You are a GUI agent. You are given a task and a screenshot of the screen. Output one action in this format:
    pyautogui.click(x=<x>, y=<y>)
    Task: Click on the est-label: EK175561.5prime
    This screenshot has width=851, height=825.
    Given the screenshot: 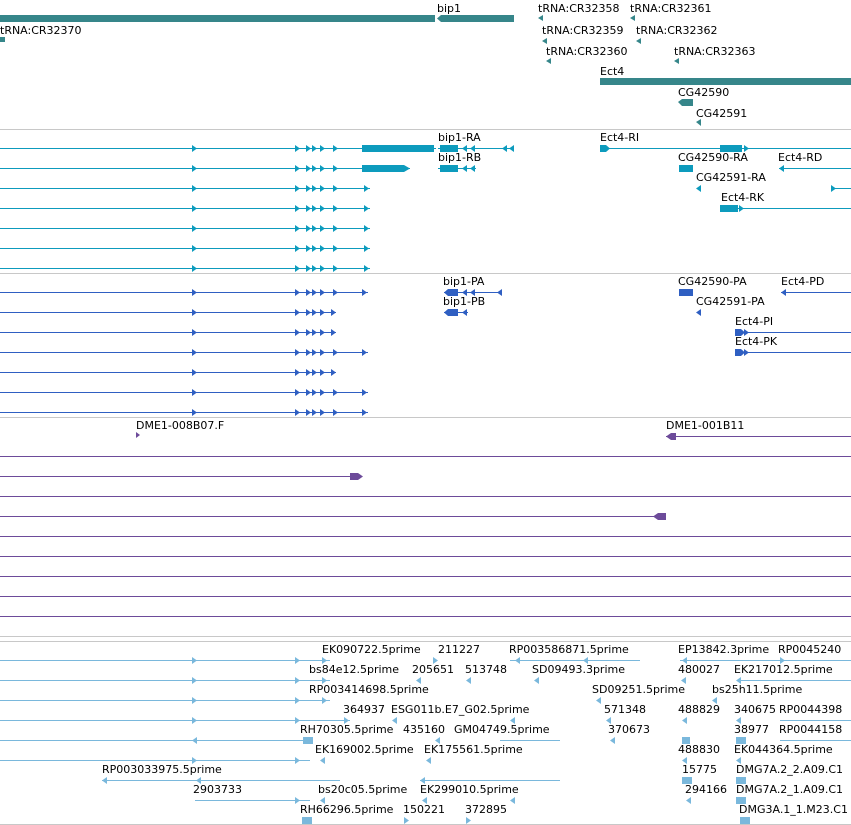 What is the action you would take?
    pyautogui.click(x=473, y=749)
    